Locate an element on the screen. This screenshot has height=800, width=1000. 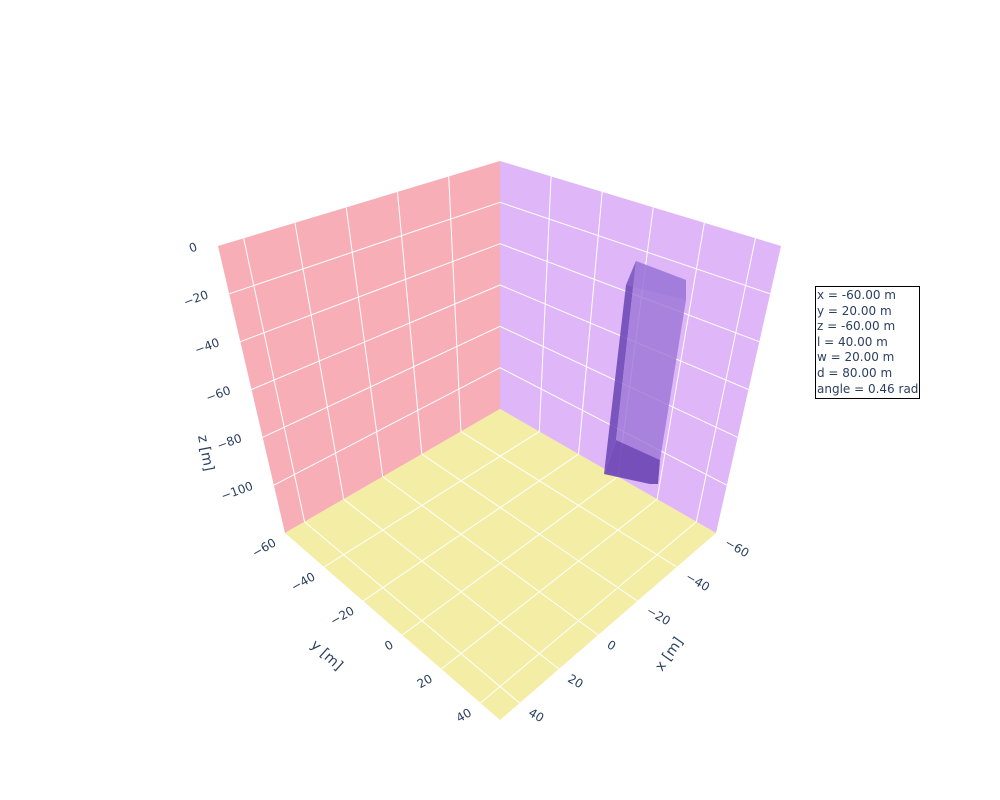
annotation-z: z = -60.00 m is located at coordinates (856, 326).